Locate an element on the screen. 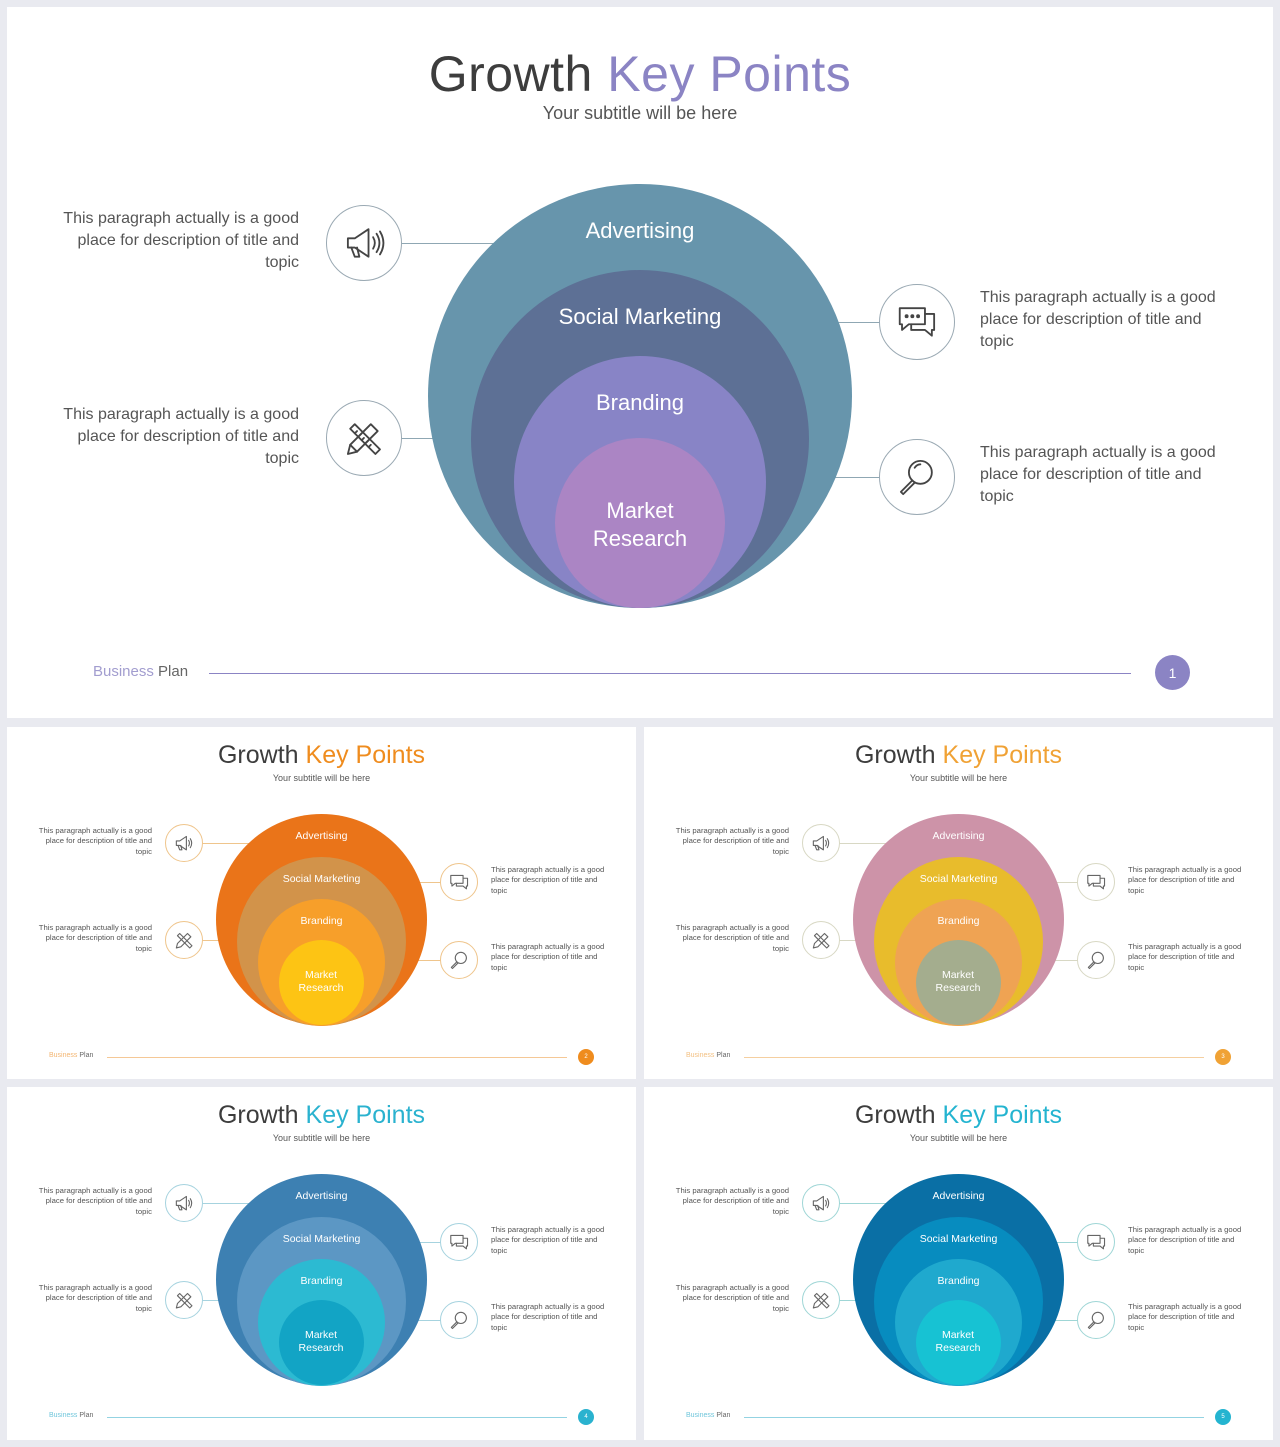 The height and width of the screenshot is (1447, 1280). page-number-badge: 5 is located at coordinates (1223, 1417).